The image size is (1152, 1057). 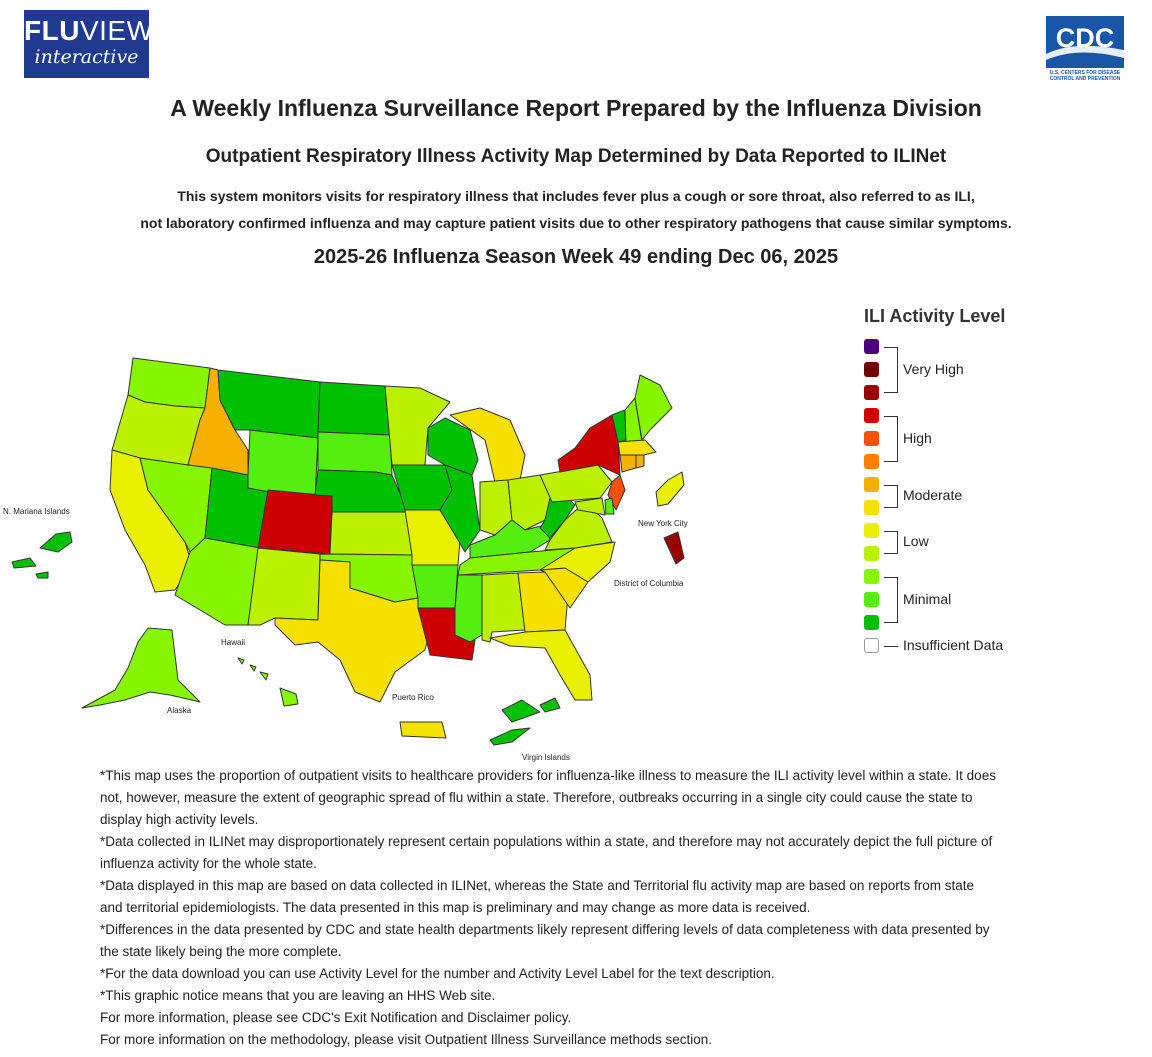 What do you see at coordinates (953, 645) in the screenshot?
I see `legend-label-insufficient: Insufficient Data` at bounding box center [953, 645].